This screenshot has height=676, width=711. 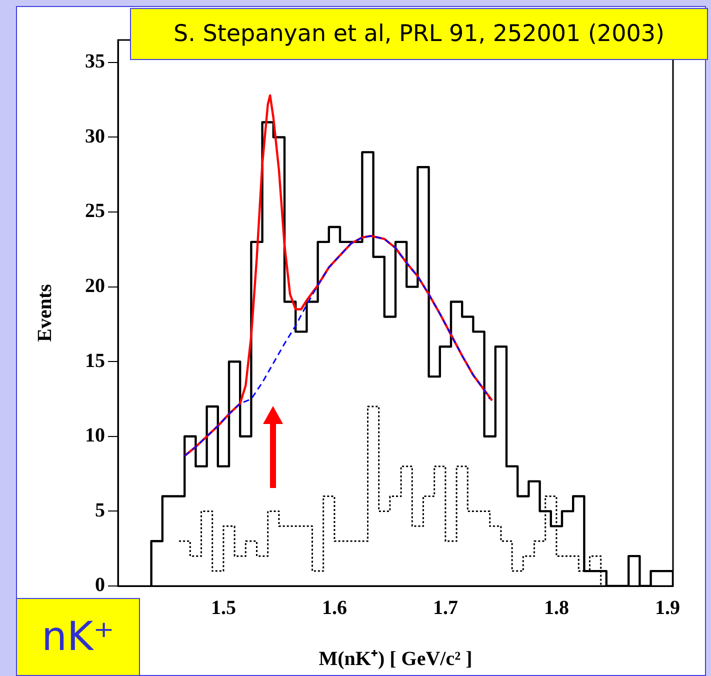 What do you see at coordinates (45, 313) in the screenshot?
I see `y-axis-title: Events` at bounding box center [45, 313].